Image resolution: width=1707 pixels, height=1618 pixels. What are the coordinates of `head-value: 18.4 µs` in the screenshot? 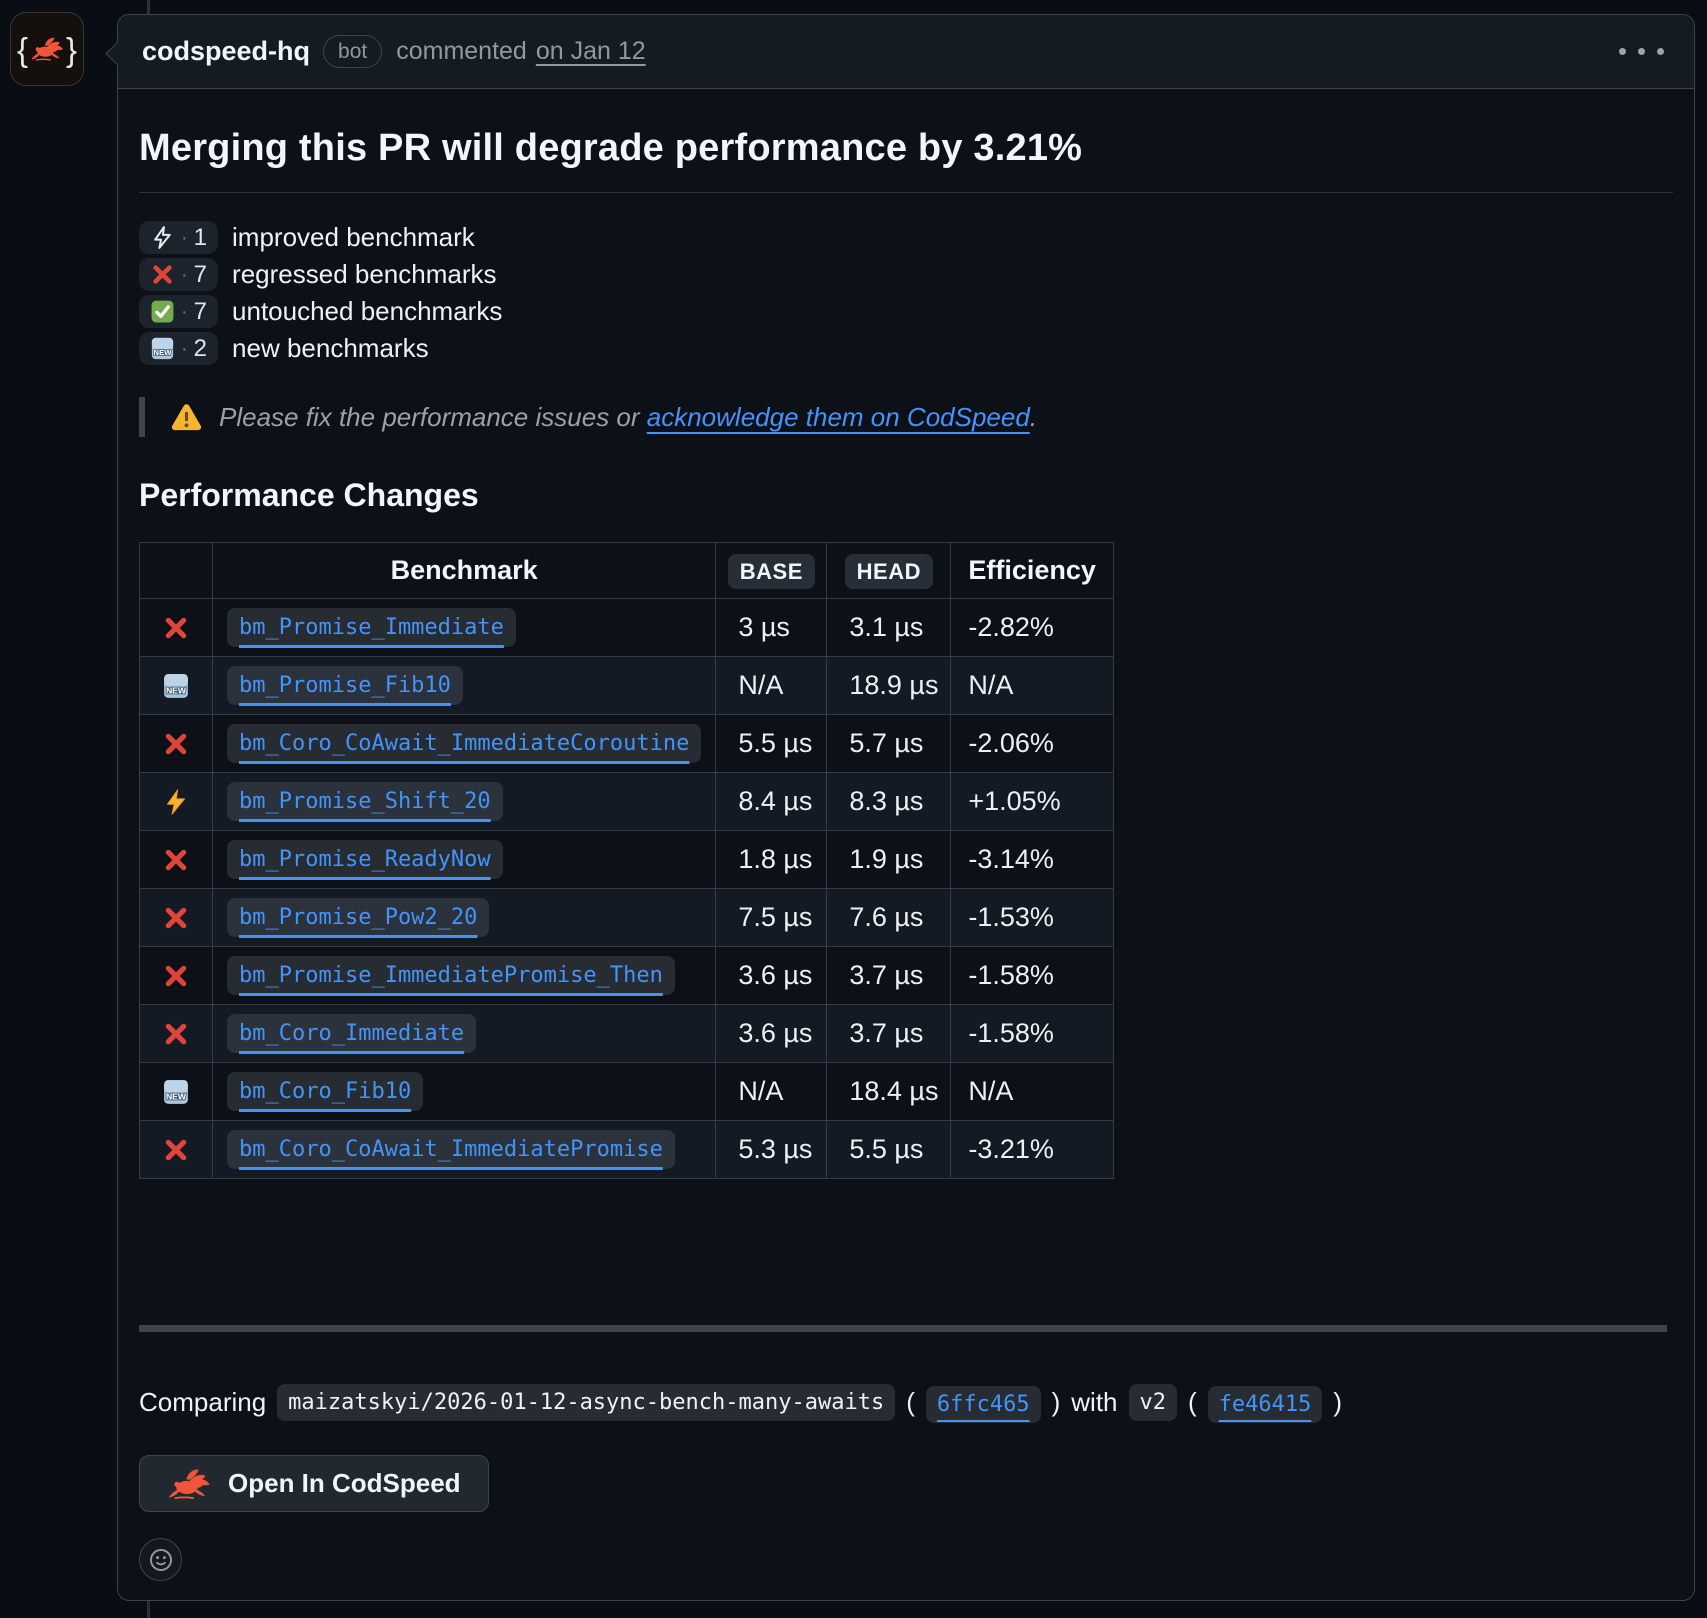 It's located at (889, 1091).